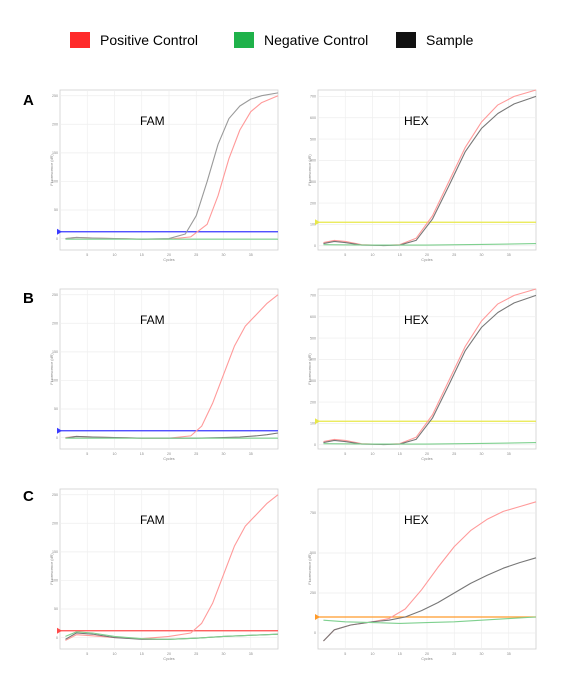  Describe the element at coordinates (406, 40) in the screenshot. I see `sample-swatch` at that location.